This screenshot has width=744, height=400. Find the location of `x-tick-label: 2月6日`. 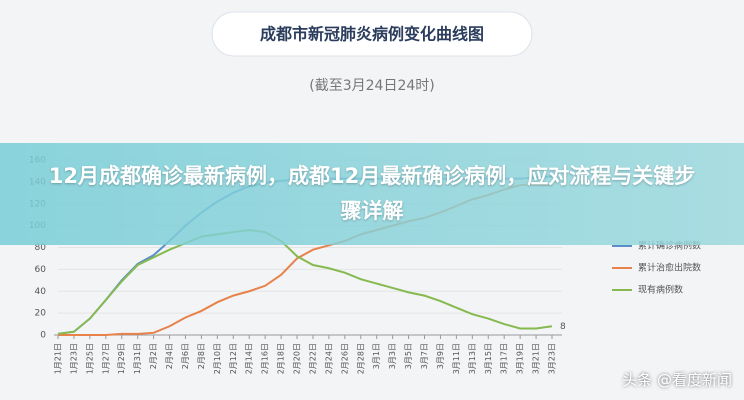

x-tick-label: 2月6日 is located at coordinates (185, 356).